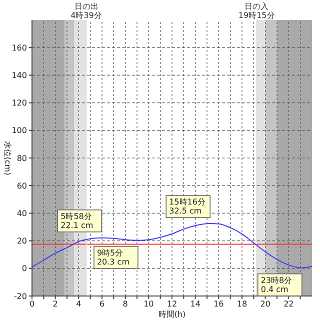  Describe the element at coordinates (113, 257) in the screenshot. I see `annotation: 9時5分 20.3 cm` at that location.